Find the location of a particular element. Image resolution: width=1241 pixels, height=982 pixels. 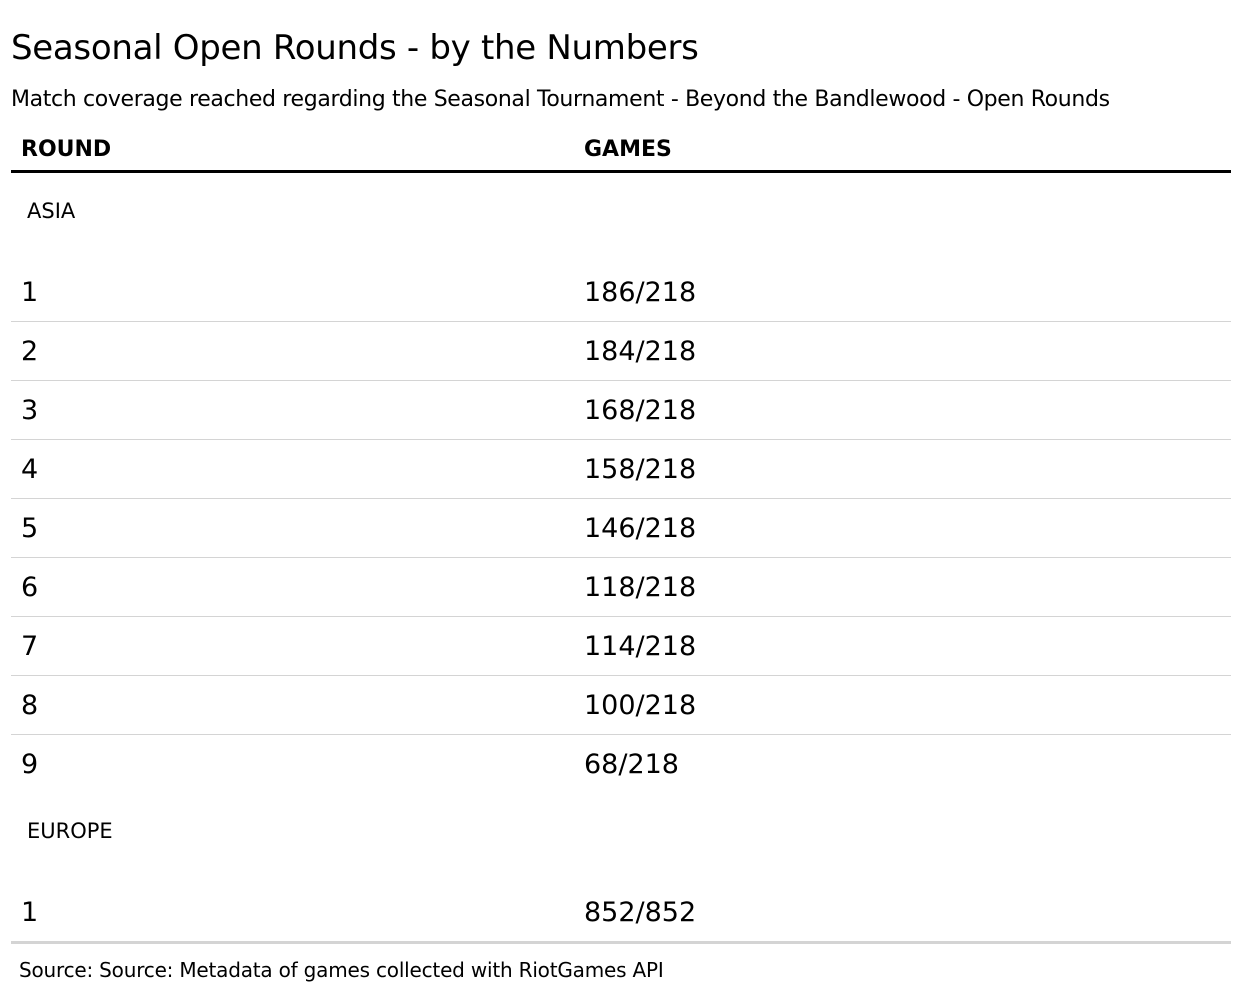

column-header-games: GAMES is located at coordinates (902, 150).